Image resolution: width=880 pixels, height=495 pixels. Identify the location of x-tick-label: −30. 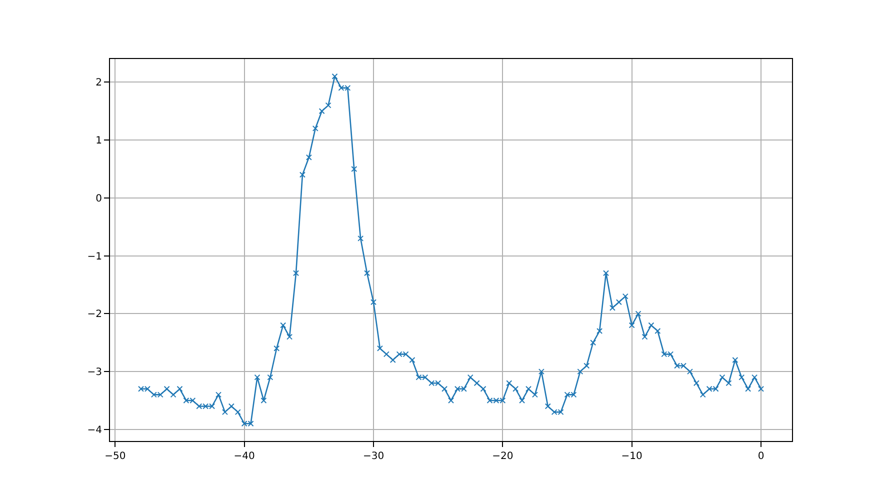
(373, 456).